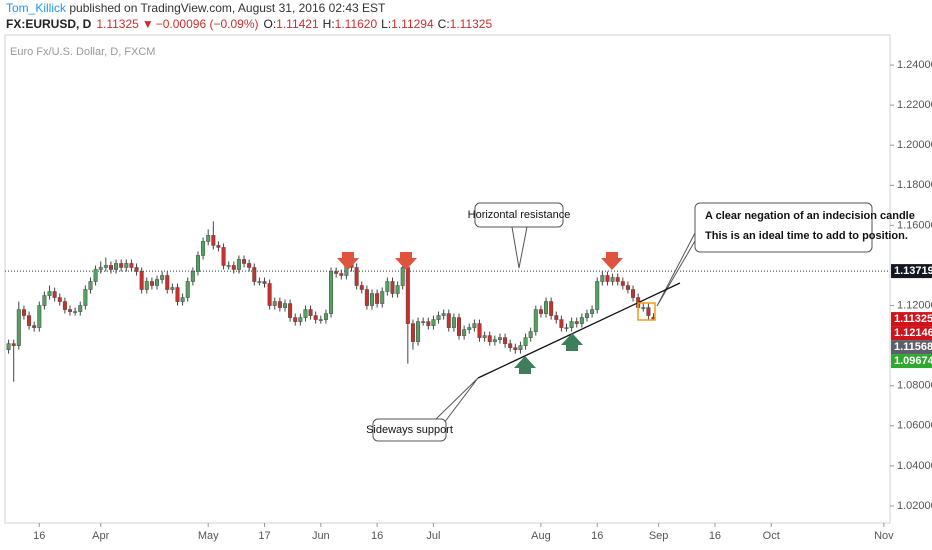  Describe the element at coordinates (82, 52) in the screenshot. I see `chart-title: Euro Fx/U.S. Dollar, D, FXCM` at that location.